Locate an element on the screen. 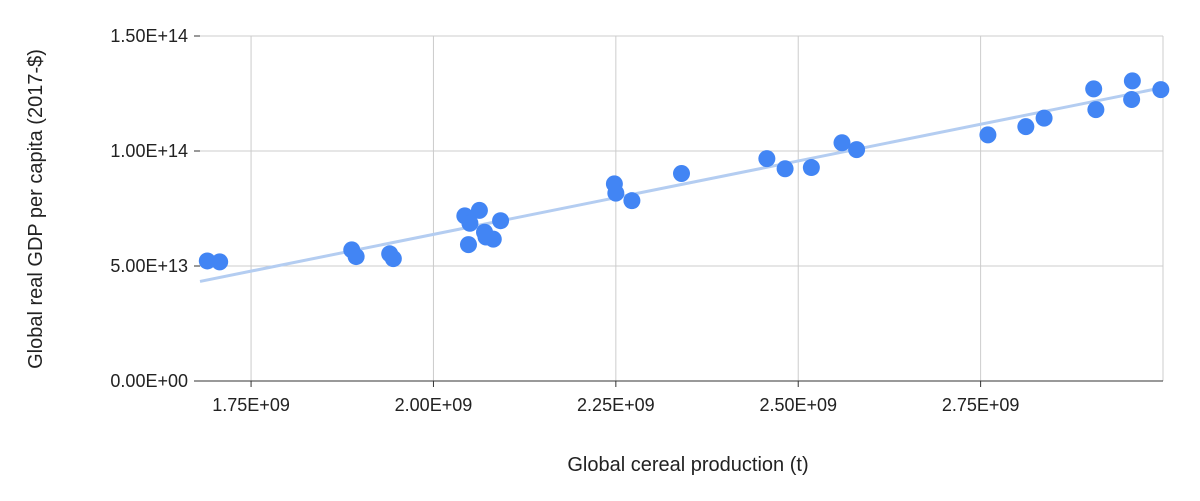  x-axis-ticks: 1.75E+09 2.00E+09 2.25E+09 2.50E+09 2.75E+09 is located at coordinates (615, 398).